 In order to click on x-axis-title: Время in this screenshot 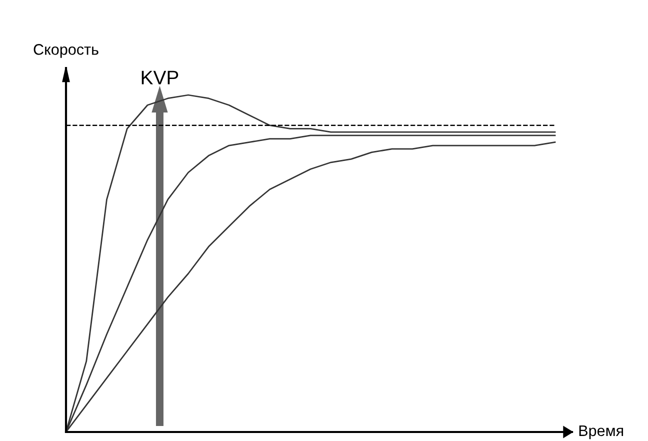, I will do `click(601, 432)`.